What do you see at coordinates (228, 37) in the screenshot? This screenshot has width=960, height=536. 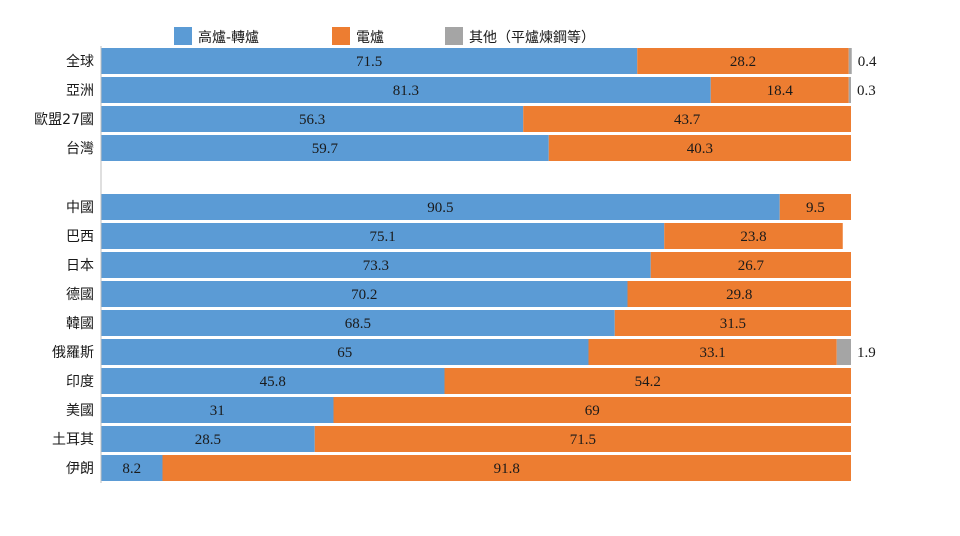 I see `legend-label: 高爐-轉爐` at bounding box center [228, 37].